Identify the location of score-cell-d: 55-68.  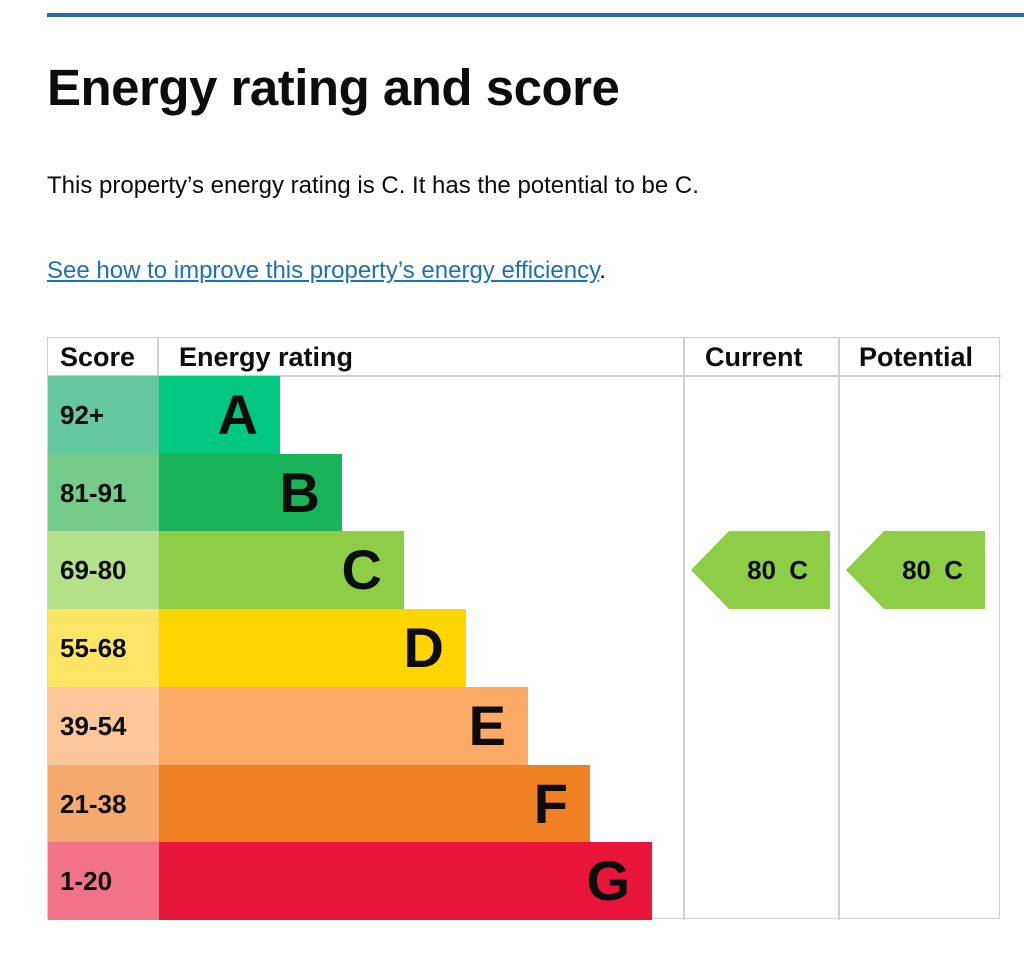
(103, 648).